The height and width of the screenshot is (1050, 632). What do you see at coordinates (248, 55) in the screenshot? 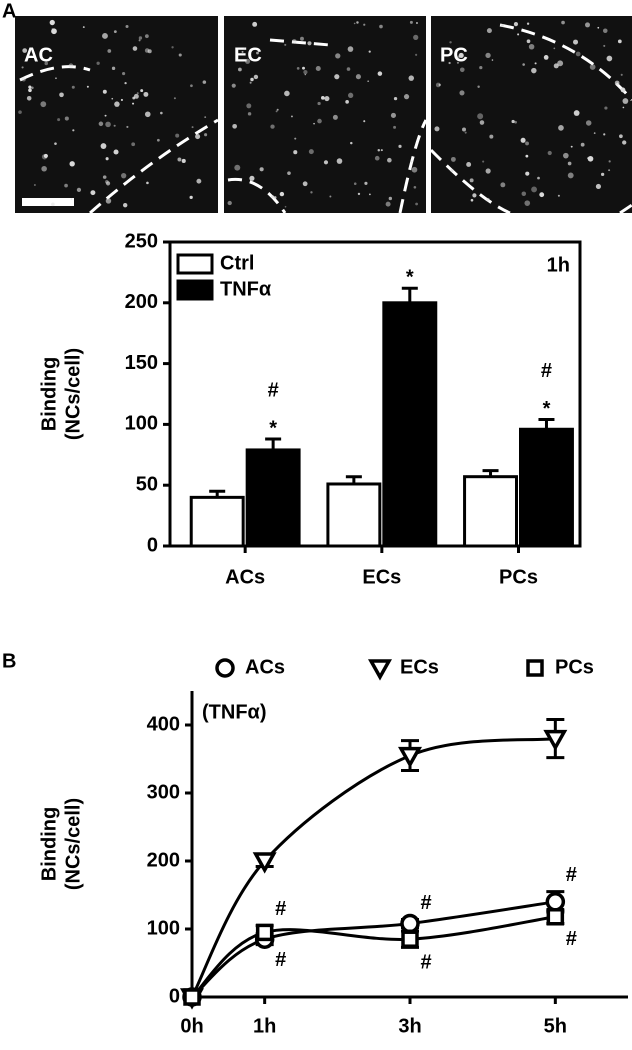
I see `image-label: EC` at bounding box center [248, 55].